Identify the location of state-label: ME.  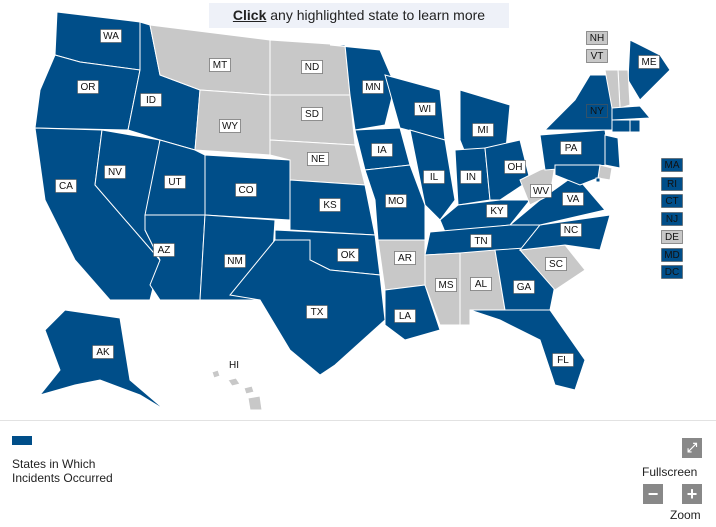
(649, 62).